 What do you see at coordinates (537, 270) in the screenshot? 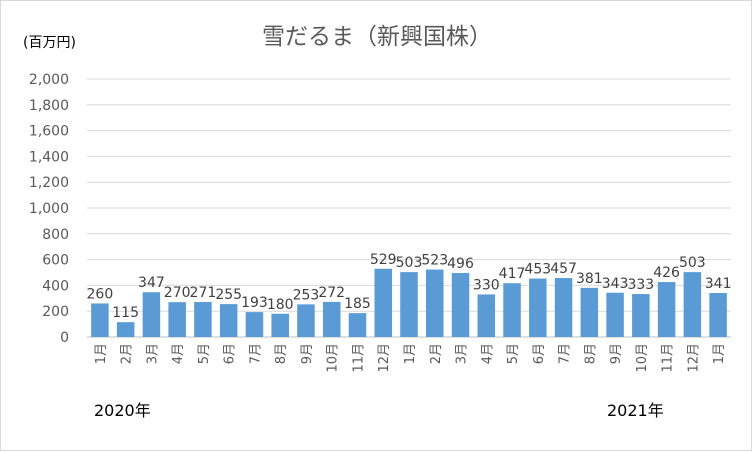
I see `data-label: 453` at bounding box center [537, 270].